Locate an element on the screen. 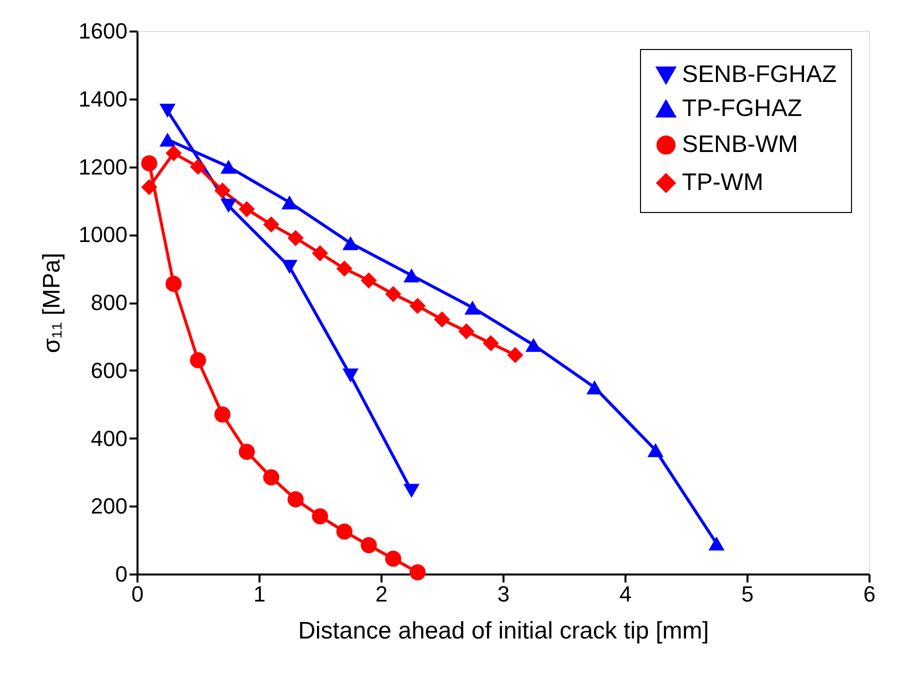 The height and width of the screenshot is (675, 898). x-tick-label: 6 is located at coordinates (869, 594).